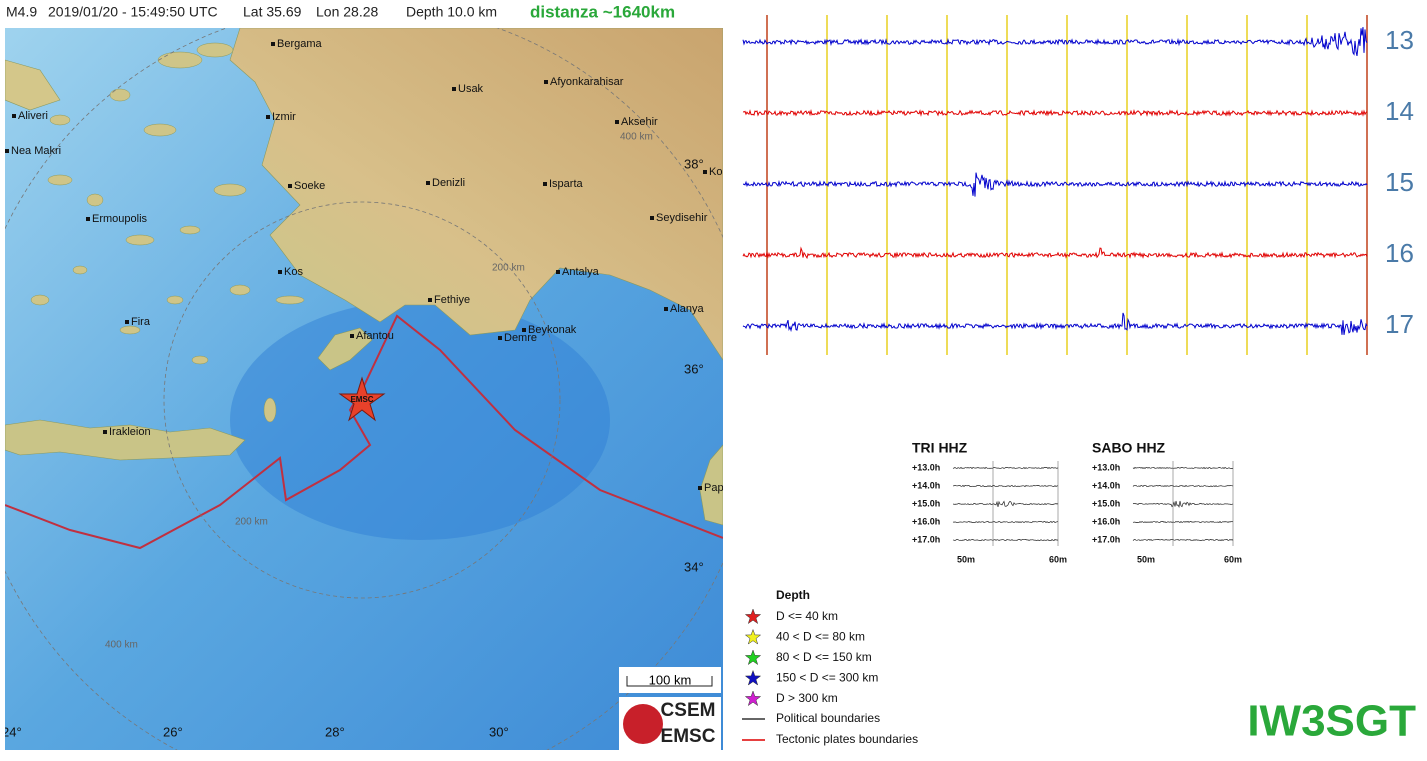 Image resolution: width=1427 pixels, height=761 pixels. Describe the element at coordinates (284, 117) in the screenshot. I see `city-label: Izmir` at that location.